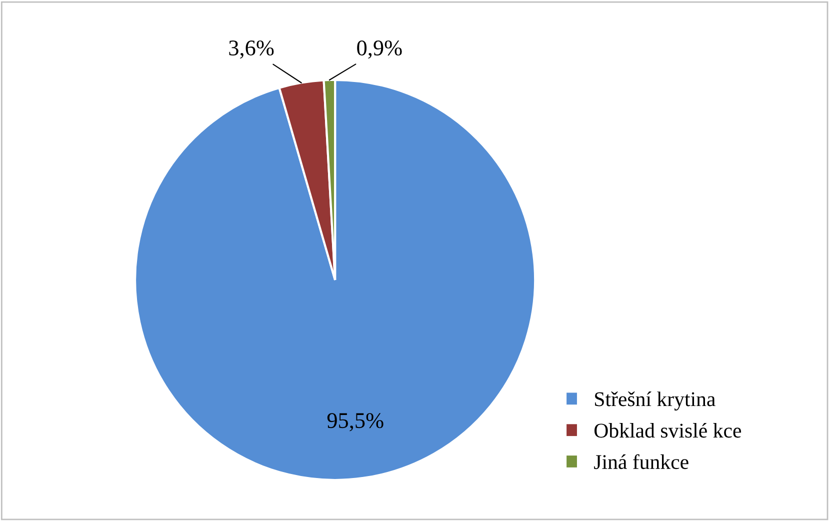  Describe the element at coordinates (251, 49) in the screenshot. I see `data-label: 3,6%` at that location.